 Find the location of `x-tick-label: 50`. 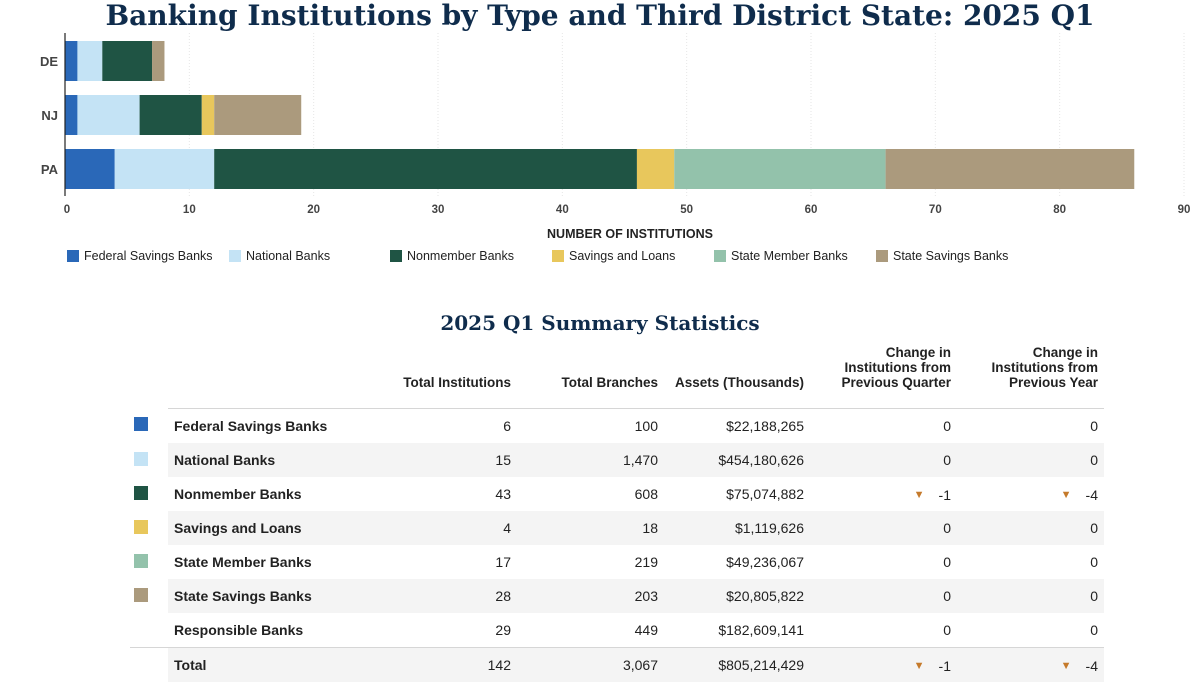

x-tick-label: 50 is located at coordinates (686, 210).